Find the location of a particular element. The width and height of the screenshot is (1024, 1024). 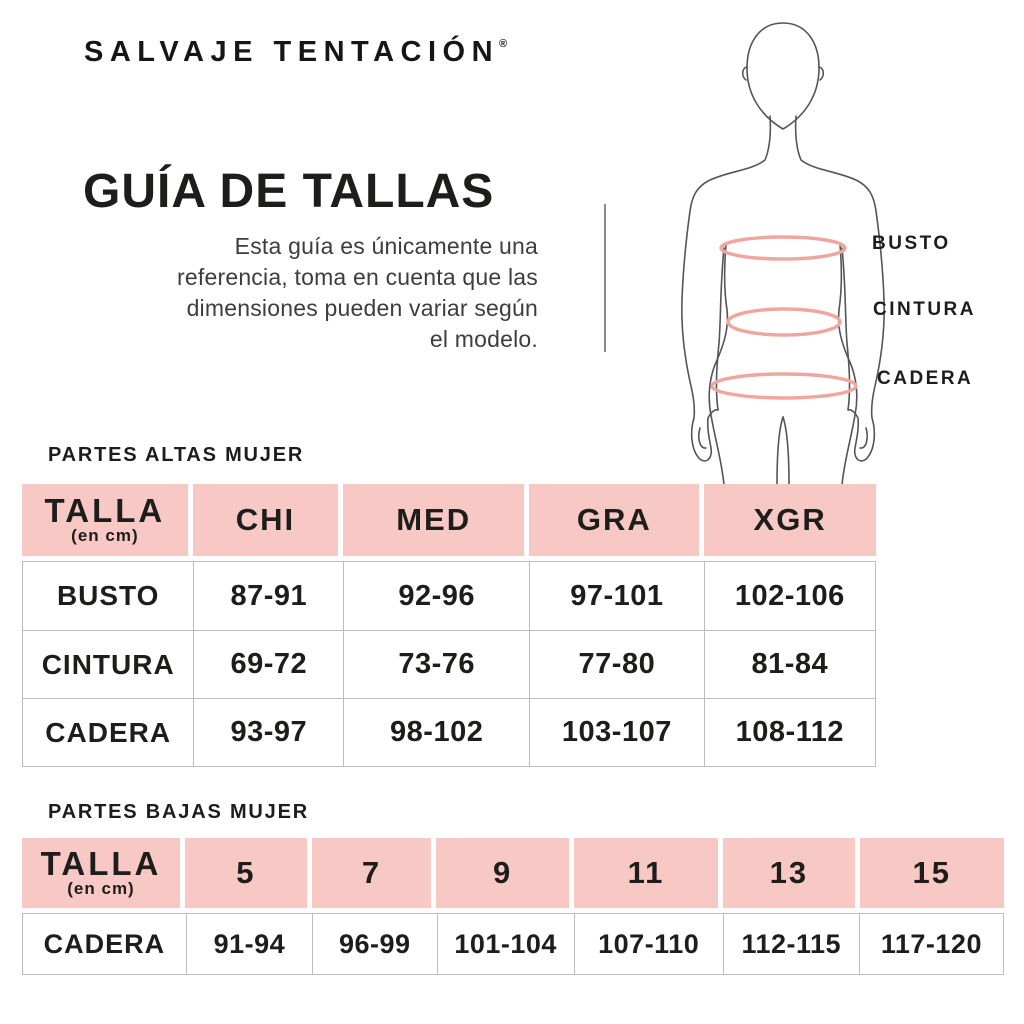

upper-table-header-row: TALLA (en cm) CHI MED GRA XGR is located at coordinates (449, 520).